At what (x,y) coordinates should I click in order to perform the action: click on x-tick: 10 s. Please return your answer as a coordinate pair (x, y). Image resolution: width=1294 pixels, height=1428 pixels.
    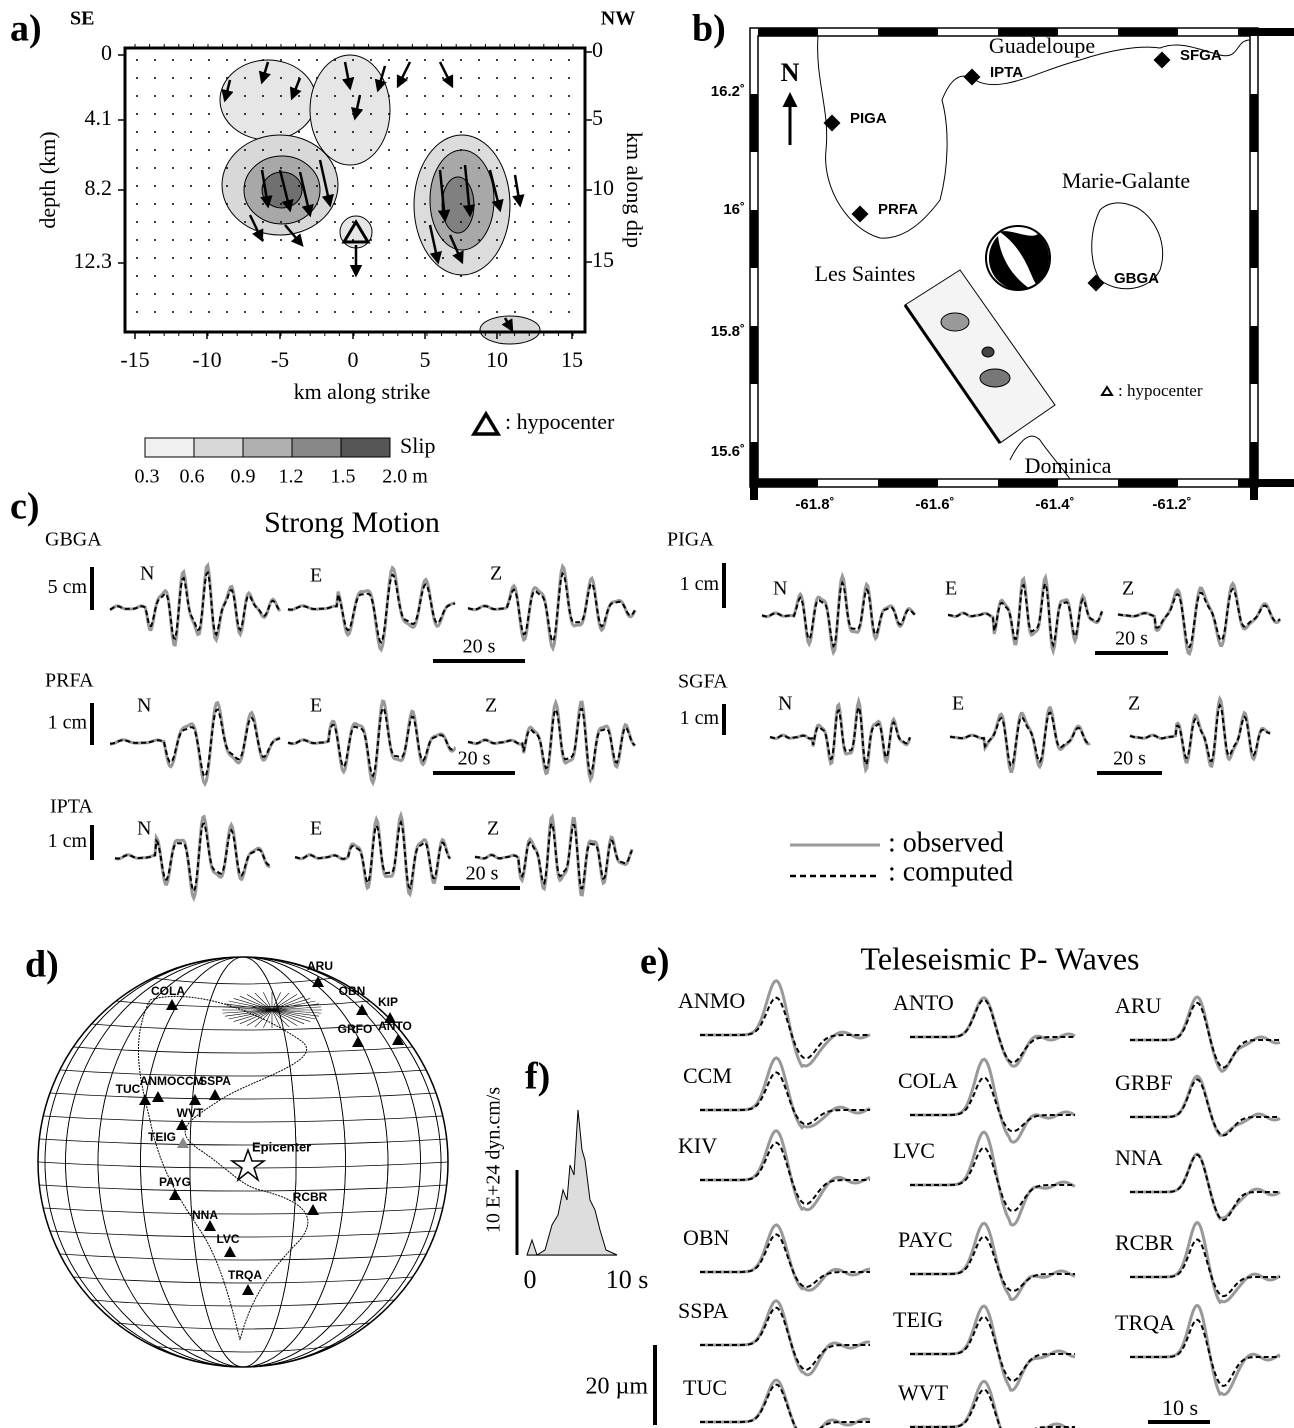
    Looking at the image, I should click on (627, 1279).